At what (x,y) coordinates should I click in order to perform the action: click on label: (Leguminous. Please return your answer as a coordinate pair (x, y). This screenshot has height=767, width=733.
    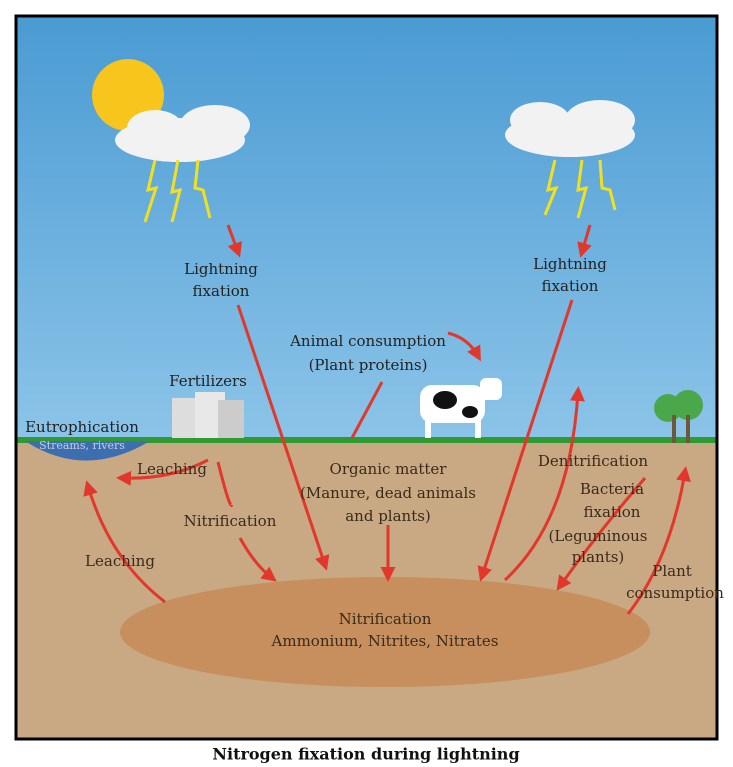
    Looking at the image, I should click on (597, 536).